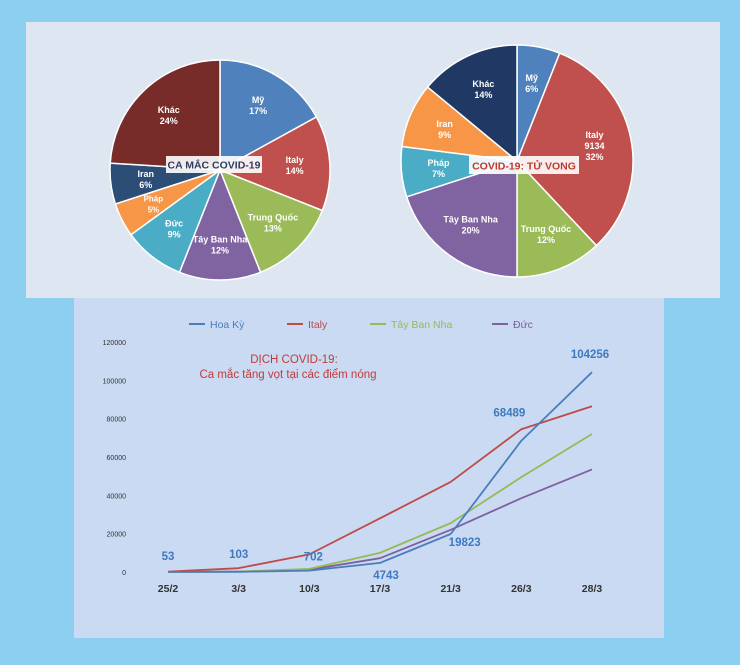 The image size is (740, 665). I want to click on data-label: 702, so click(313, 558).